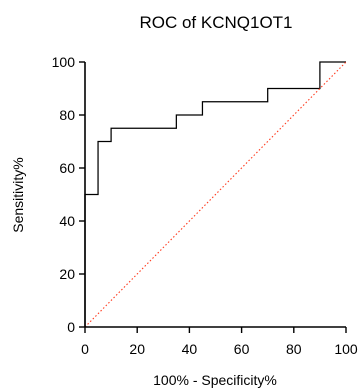 This screenshot has height=389, width=362. Describe the element at coordinates (71, 327) in the screenshot. I see `y-tick-label: 0` at that location.